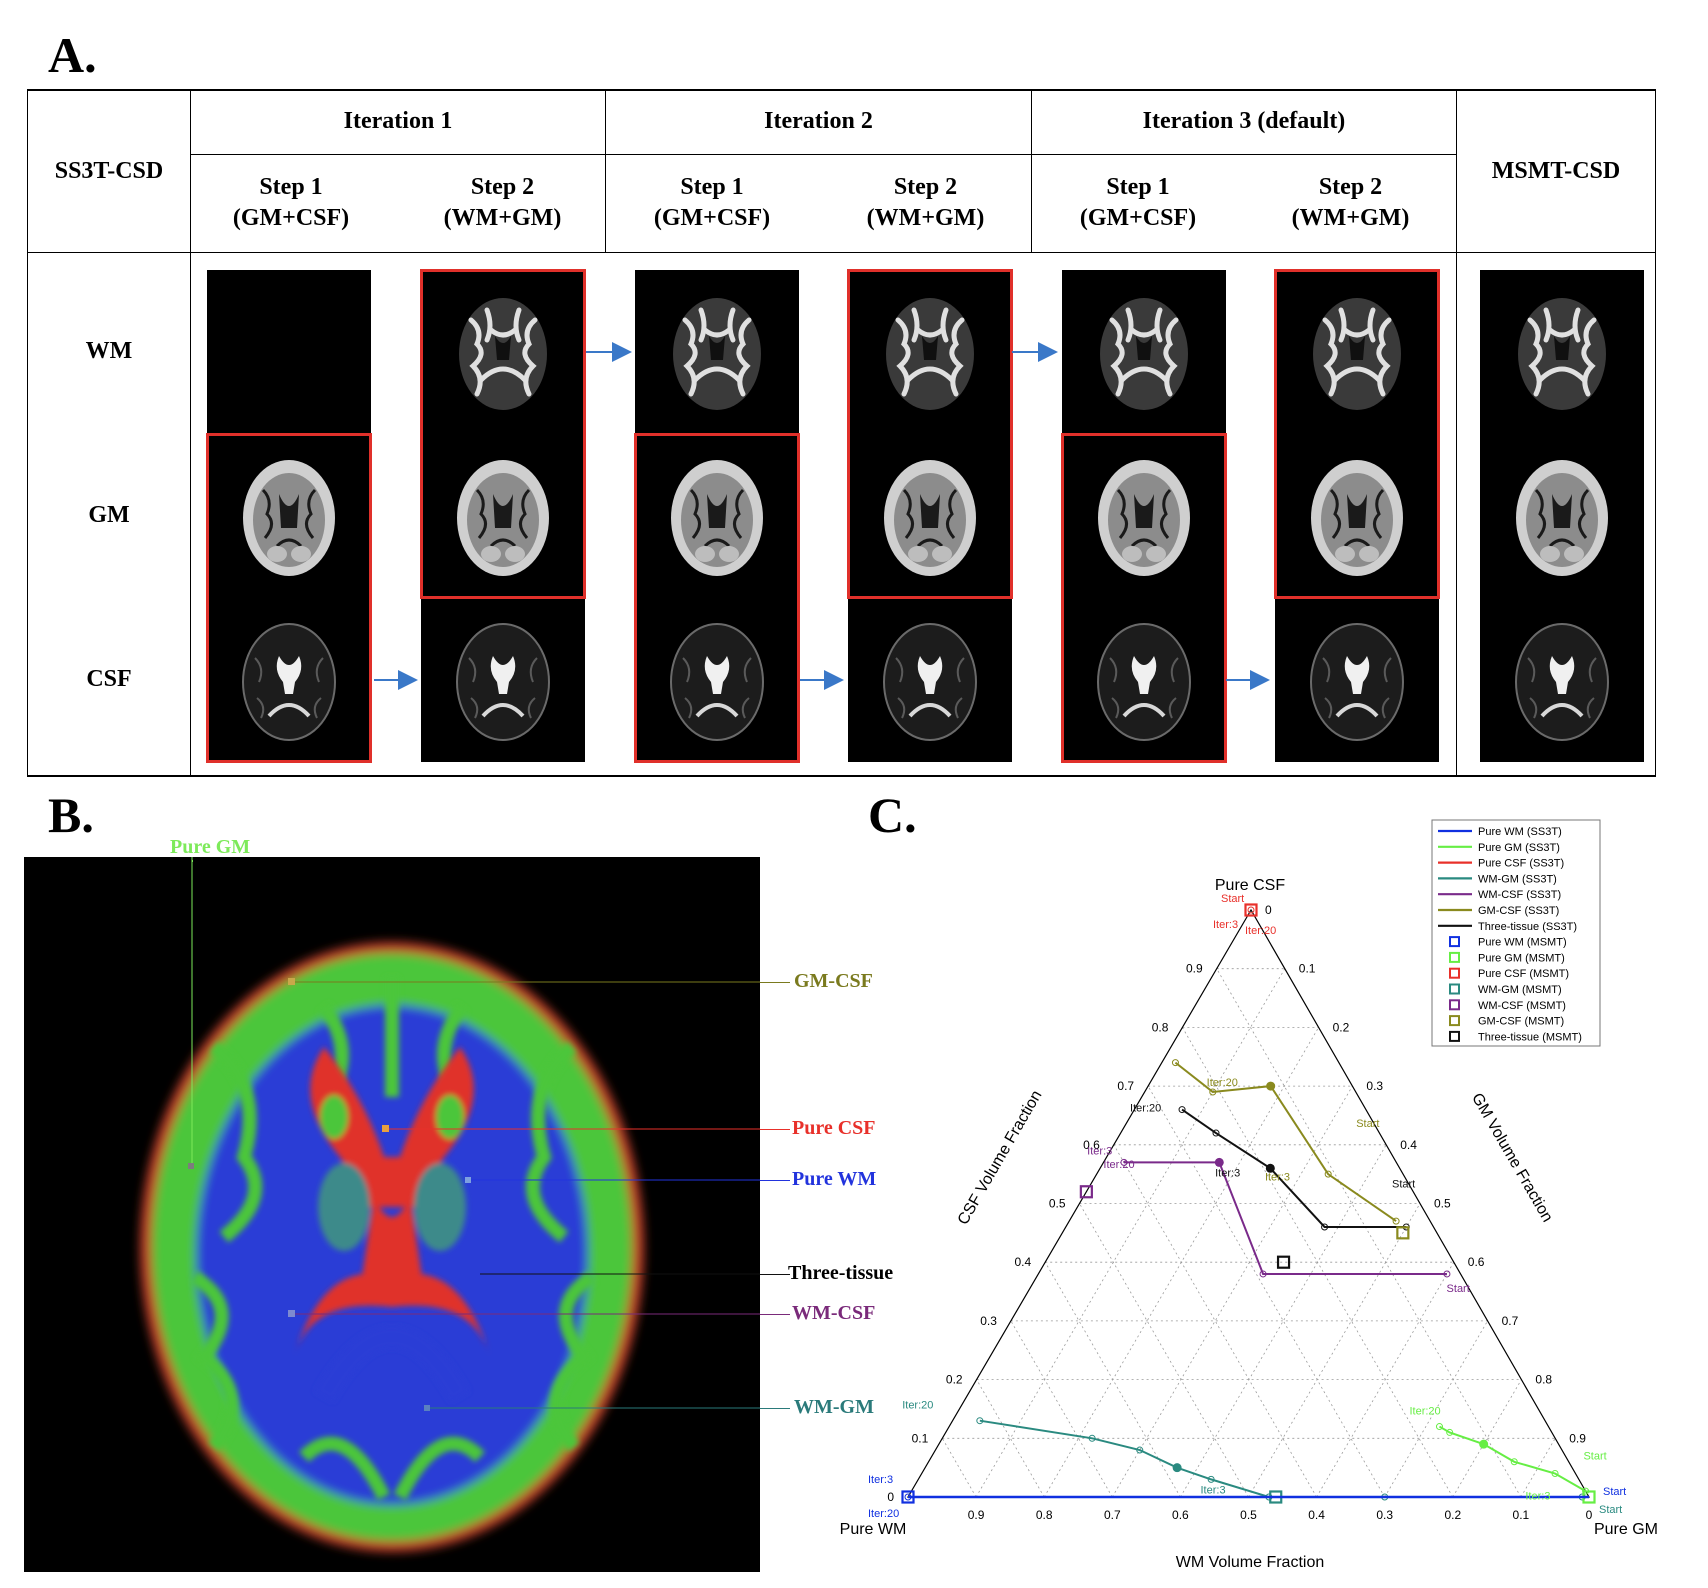 The height and width of the screenshot is (1588, 1708). I want to click on row-label-csf: CSF, so click(109, 679).